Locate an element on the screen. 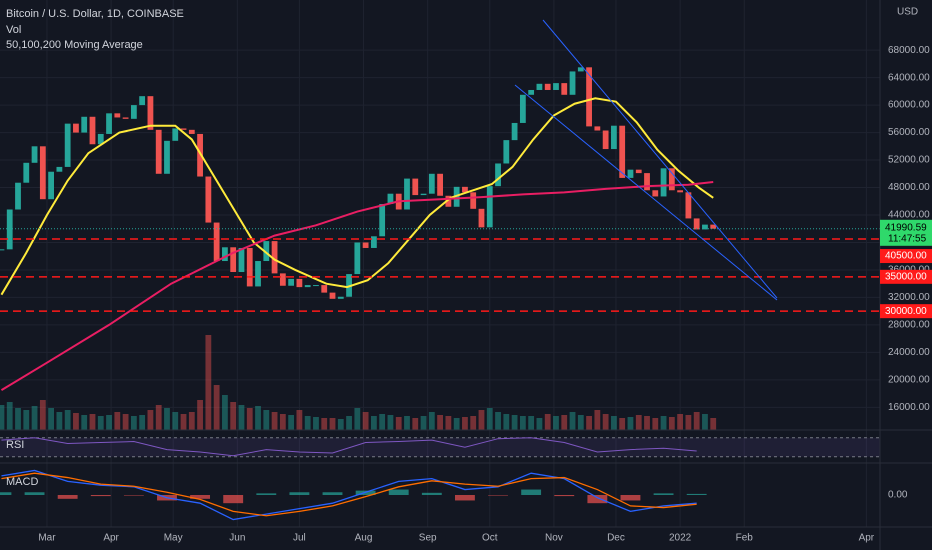 The image size is (932, 550). last-price-box is located at coordinates (906, 232).